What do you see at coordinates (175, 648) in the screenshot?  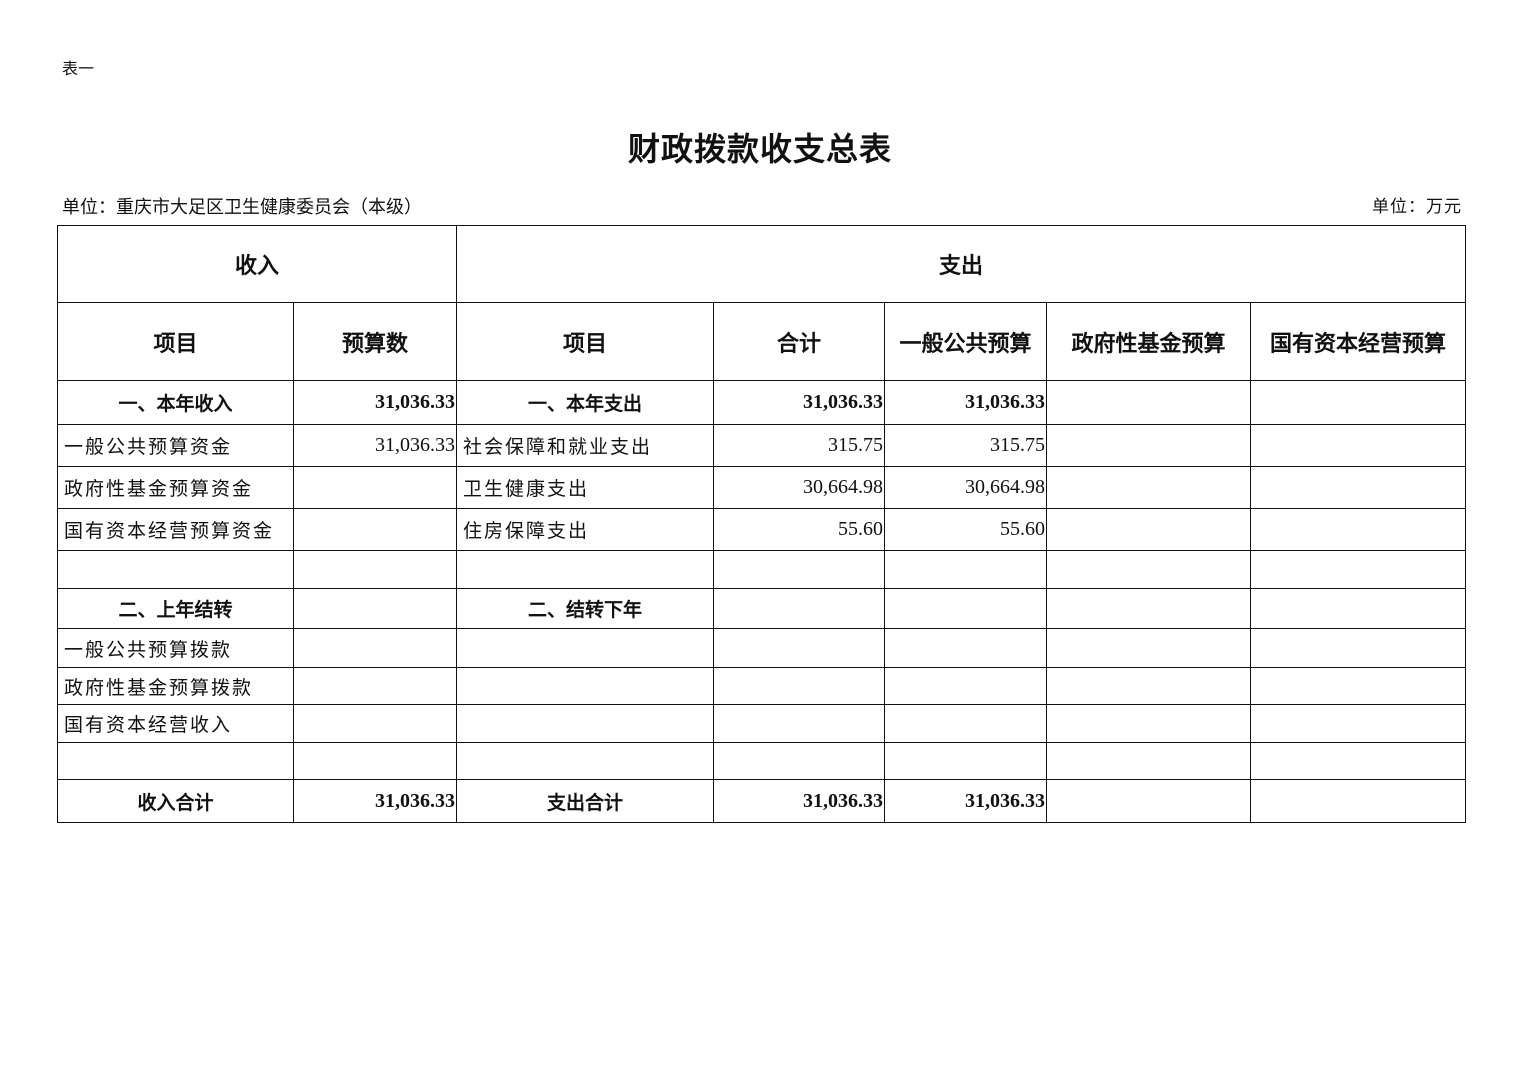 I see `row-label-cell: 一般公共预算拨款` at bounding box center [175, 648].